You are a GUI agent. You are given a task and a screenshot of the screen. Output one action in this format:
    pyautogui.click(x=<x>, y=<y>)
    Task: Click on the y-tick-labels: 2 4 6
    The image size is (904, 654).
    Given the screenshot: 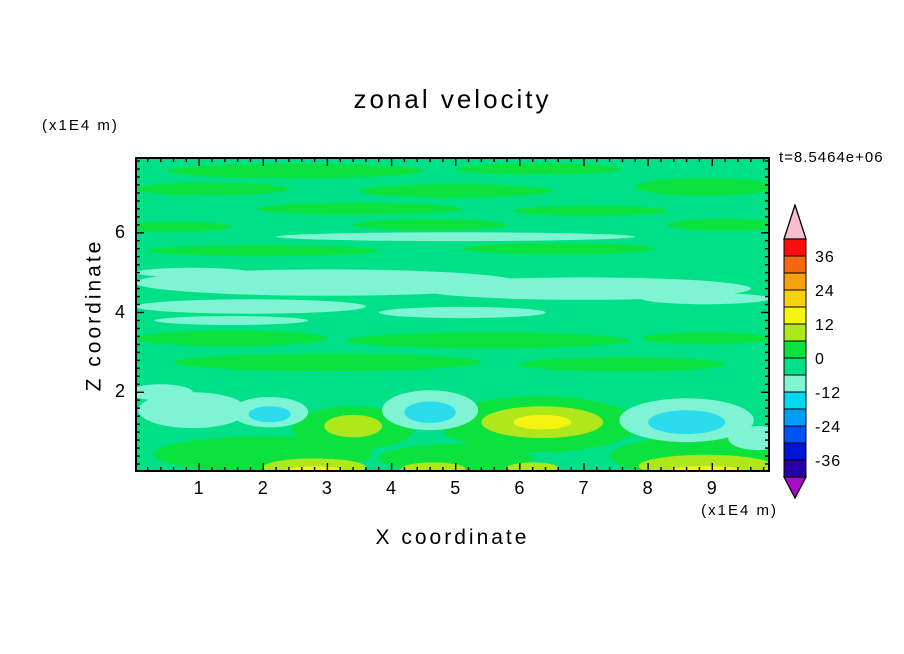 What is the action you would take?
    pyautogui.click(x=109, y=314)
    